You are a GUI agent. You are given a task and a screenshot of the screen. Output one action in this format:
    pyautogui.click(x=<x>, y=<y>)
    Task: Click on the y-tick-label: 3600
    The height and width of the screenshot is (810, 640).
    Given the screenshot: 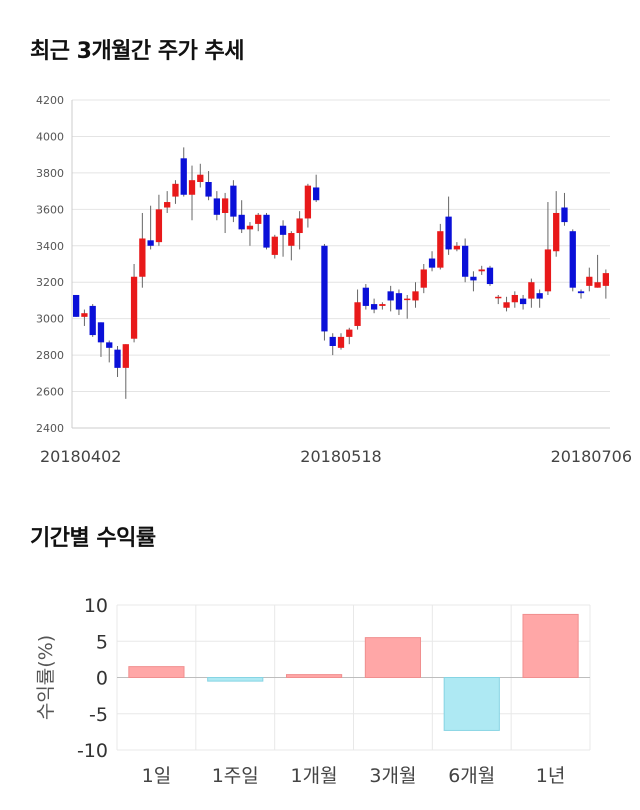 What is the action you would take?
    pyautogui.click(x=50, y=209)
    